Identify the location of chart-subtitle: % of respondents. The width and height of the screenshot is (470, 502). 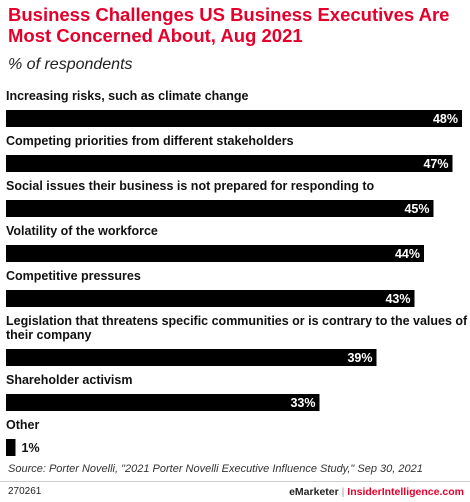
(70, 64).